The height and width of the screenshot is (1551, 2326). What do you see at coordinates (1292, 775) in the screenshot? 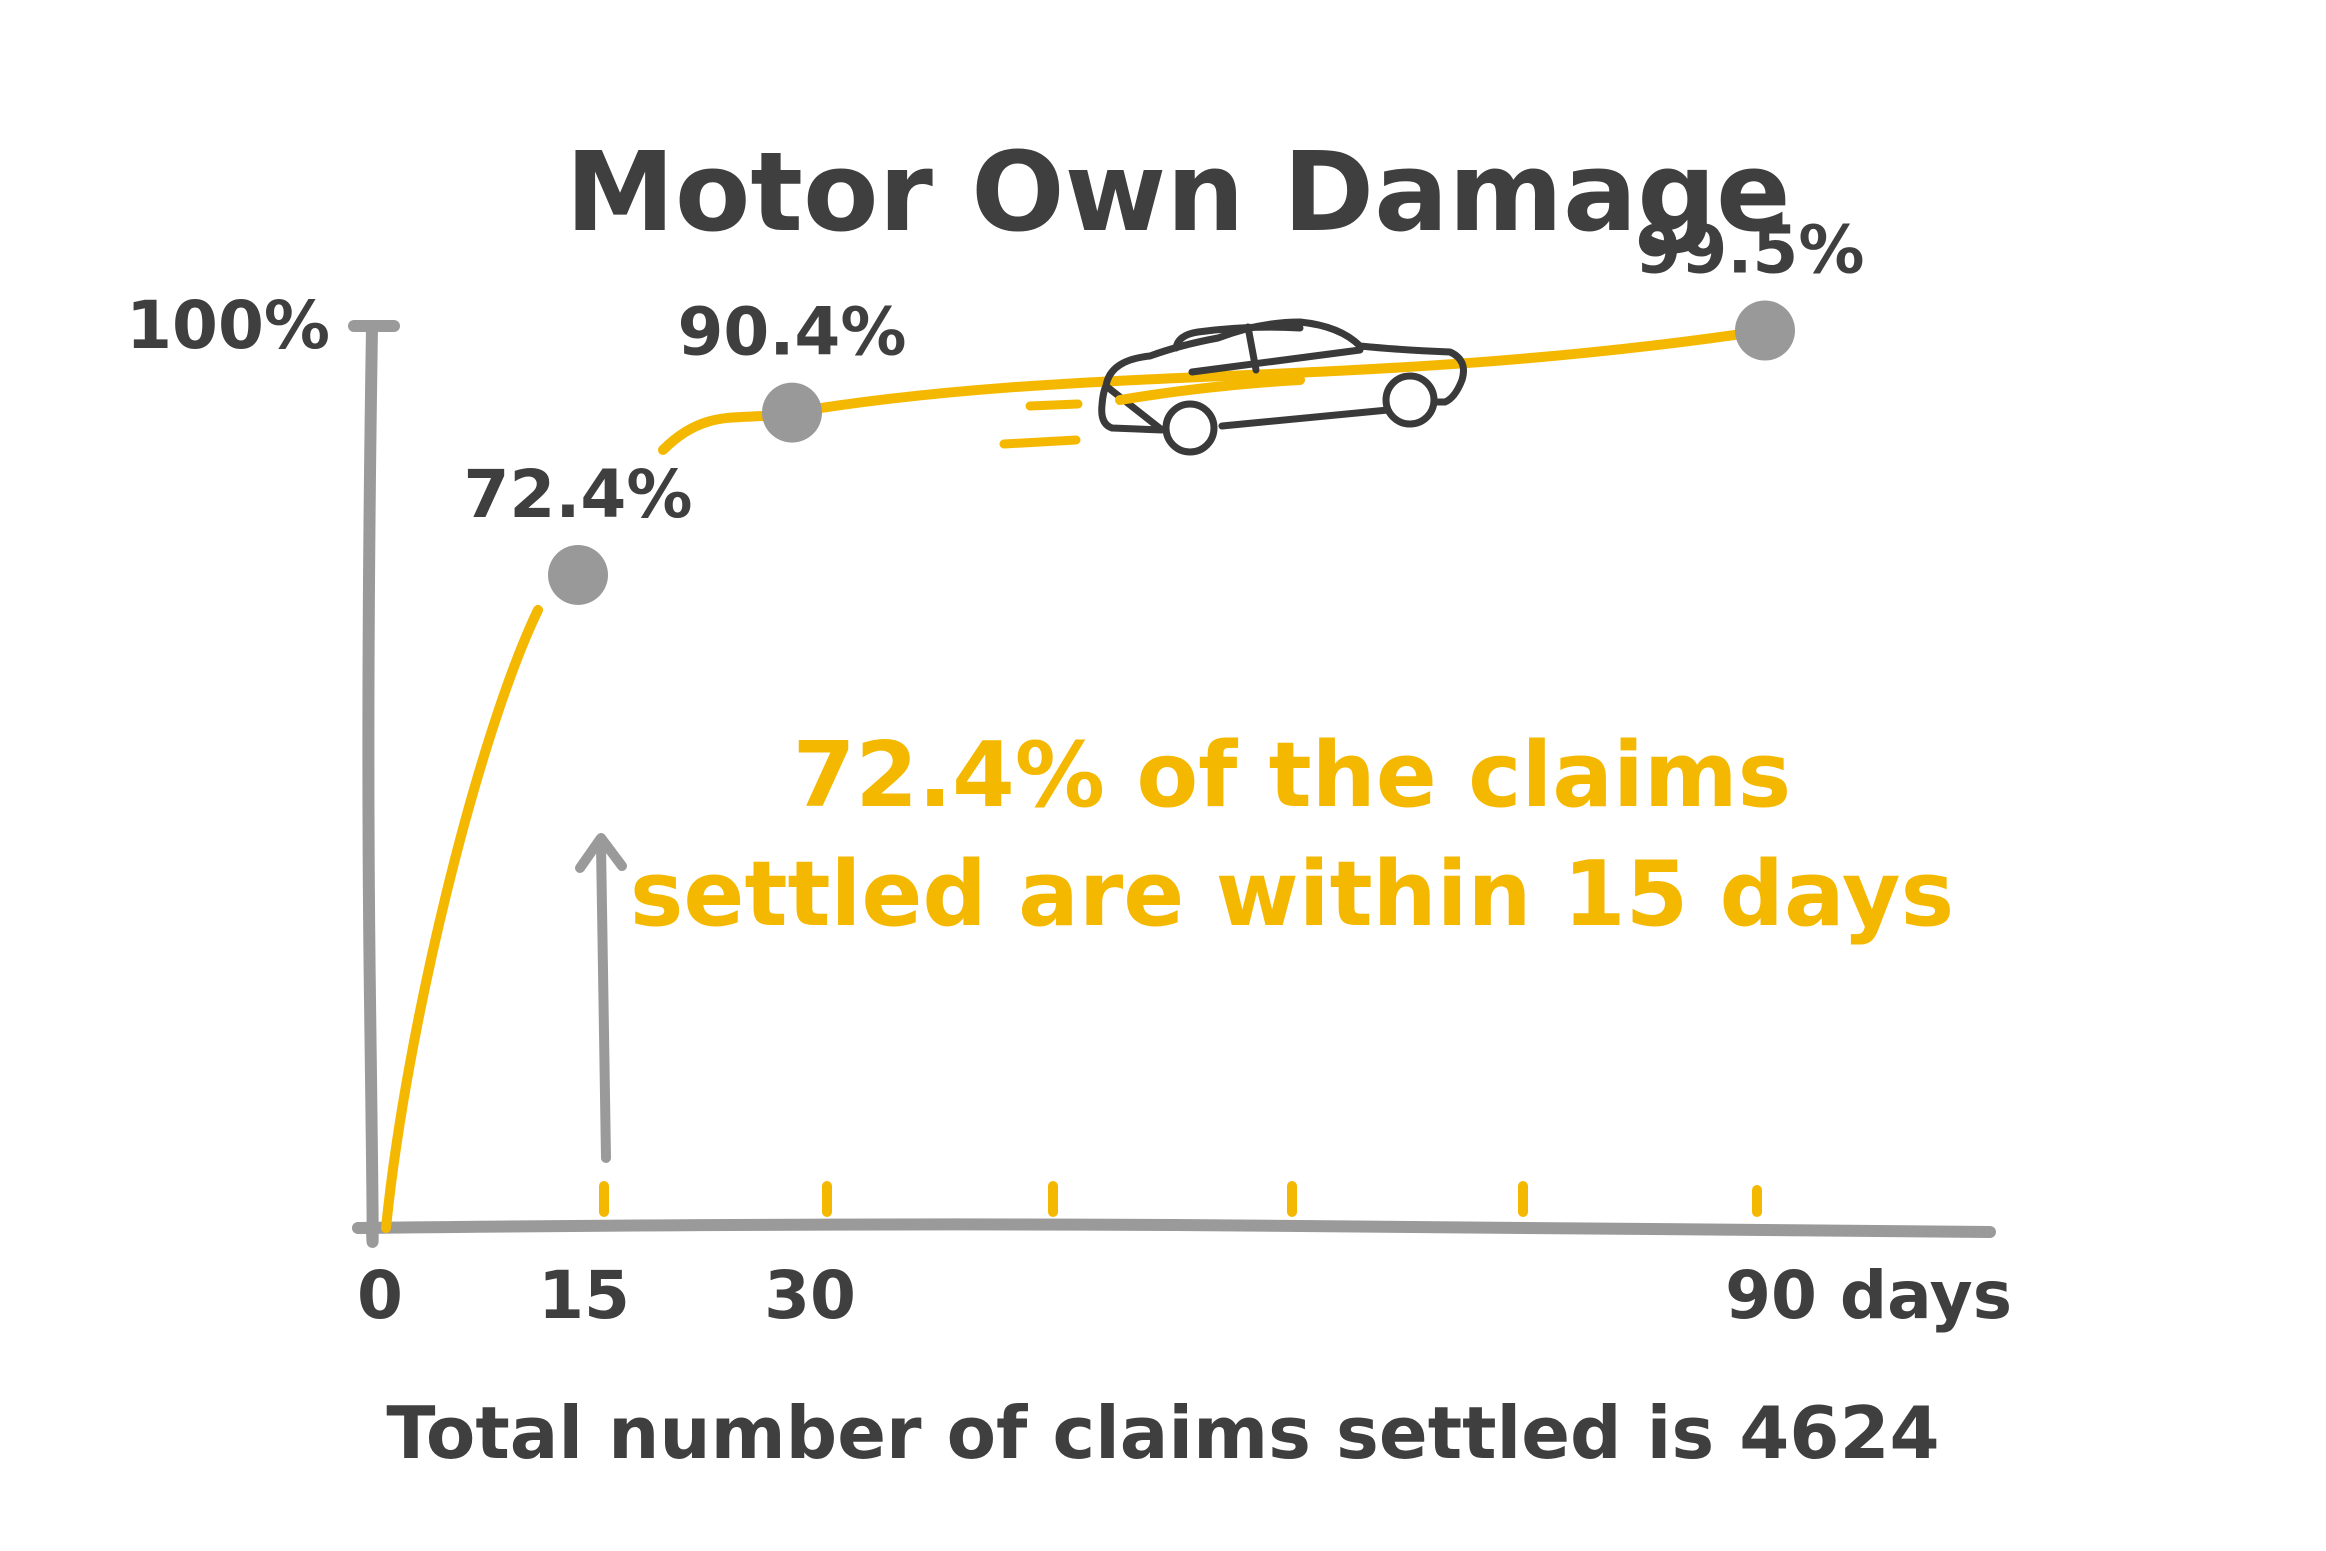
I see `annotation-line-1: 72.4% of the claims` at bounding box center [1292, 775].